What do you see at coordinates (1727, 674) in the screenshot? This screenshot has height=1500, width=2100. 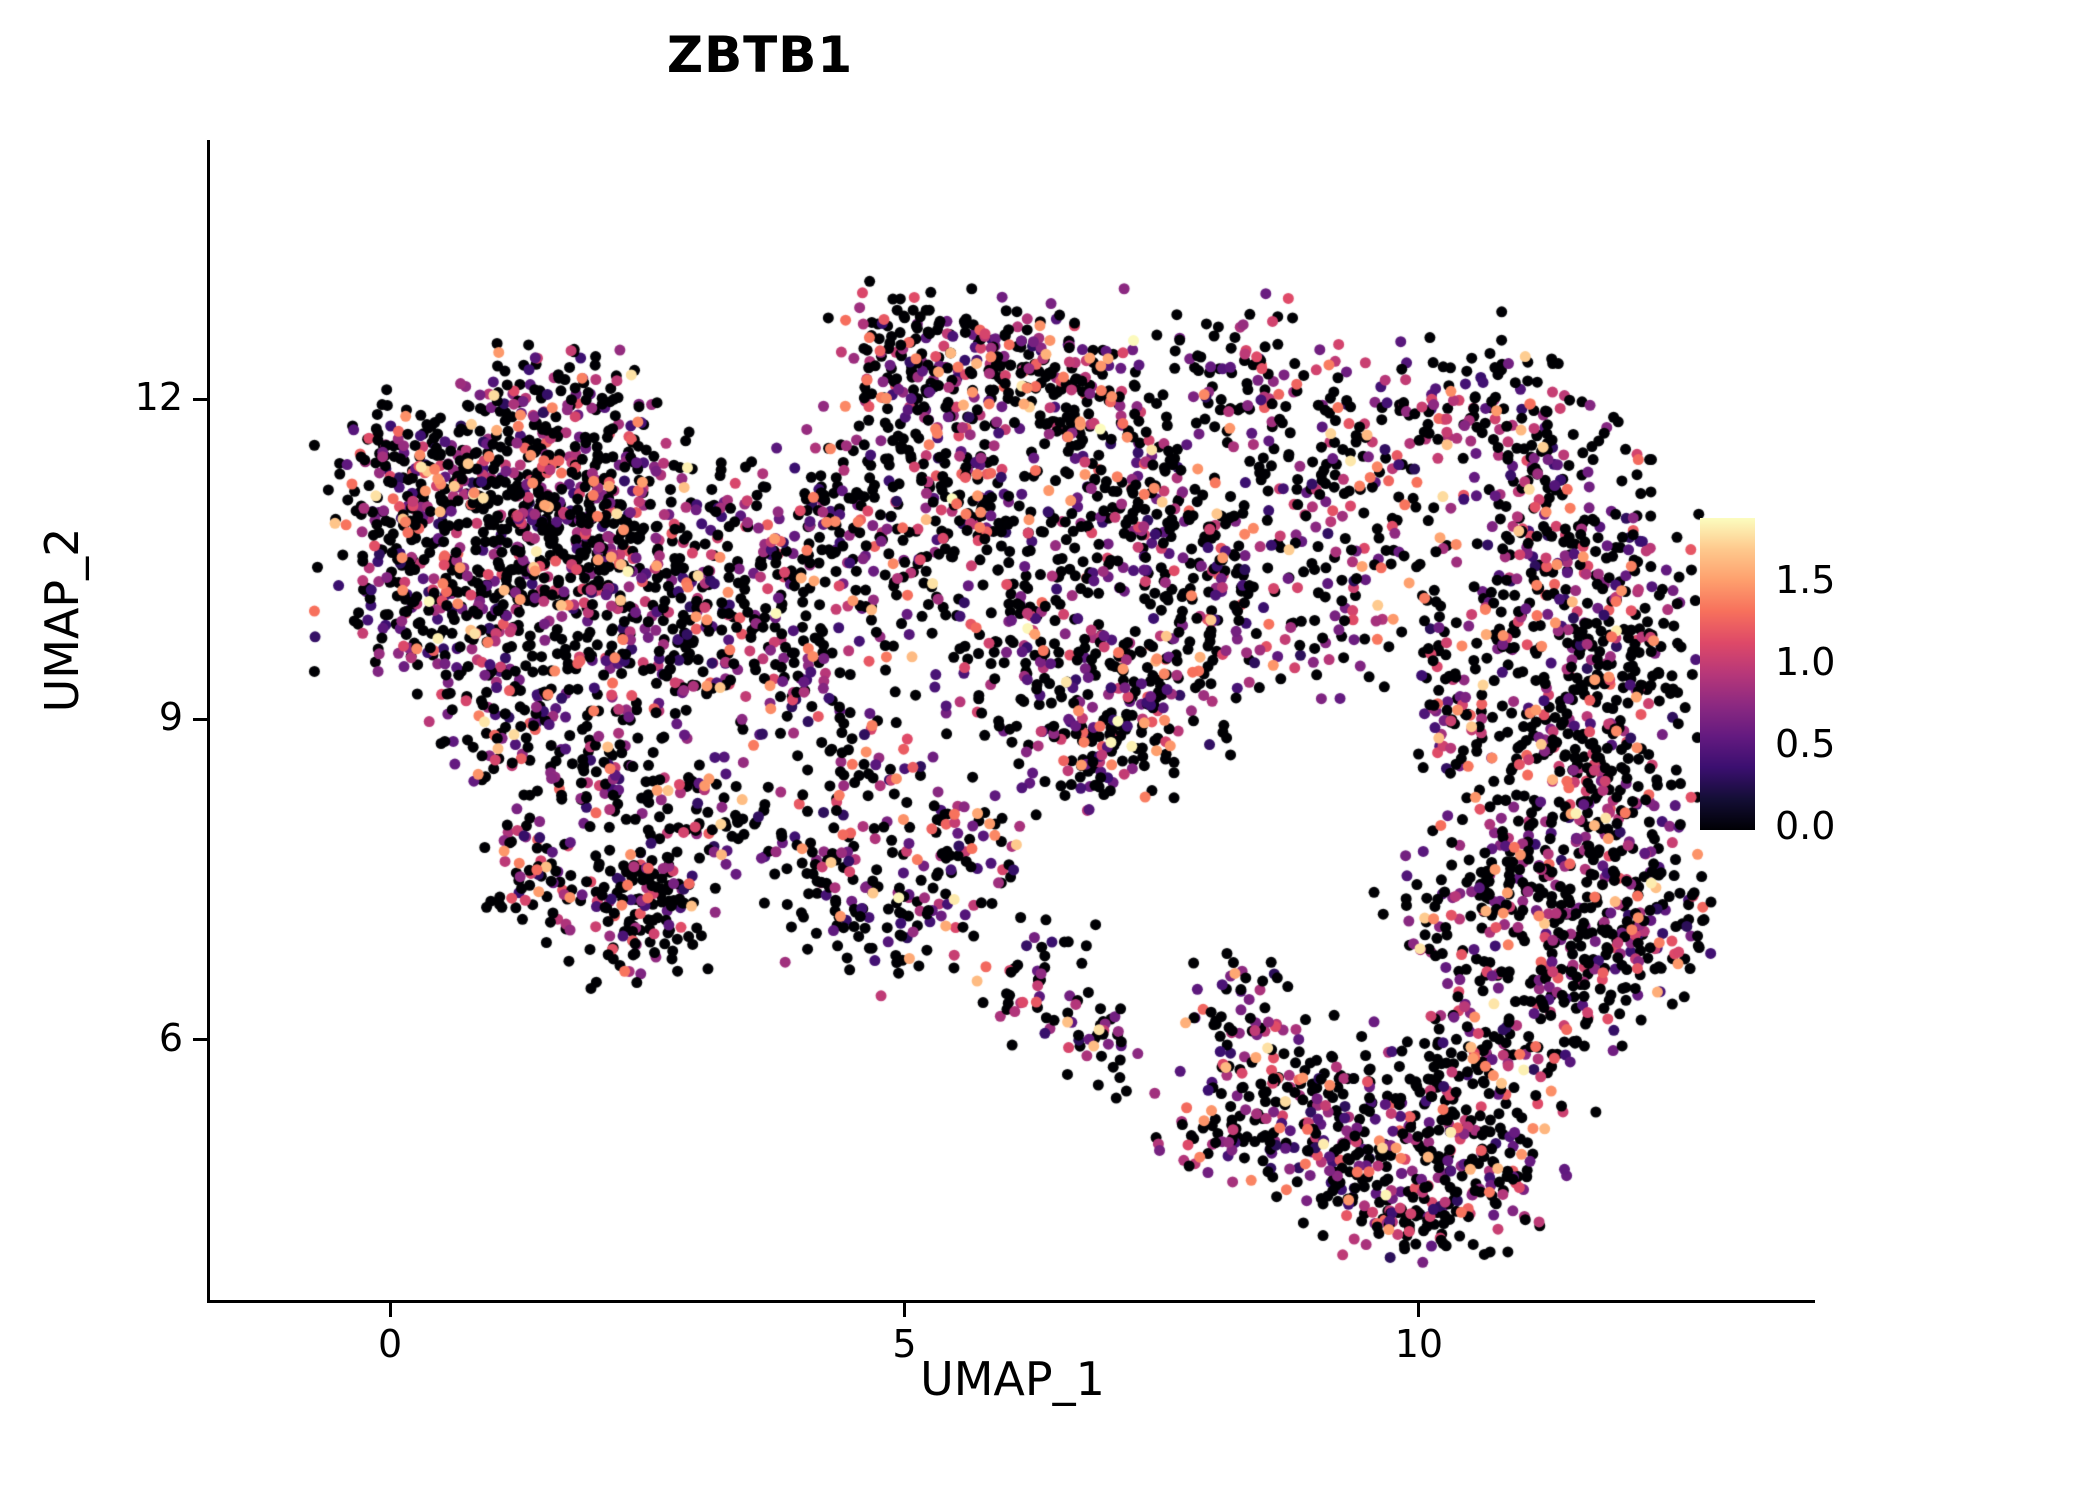 I see `colorbar-gradient` at bounding box center [1727, 674].